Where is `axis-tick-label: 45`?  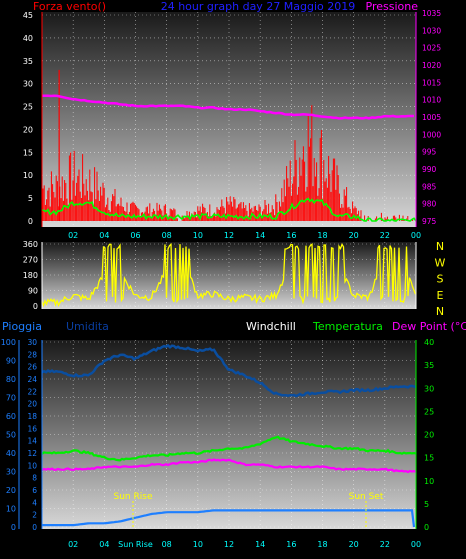 axis-tick-label: 45 is located at coordinates (28, 15).